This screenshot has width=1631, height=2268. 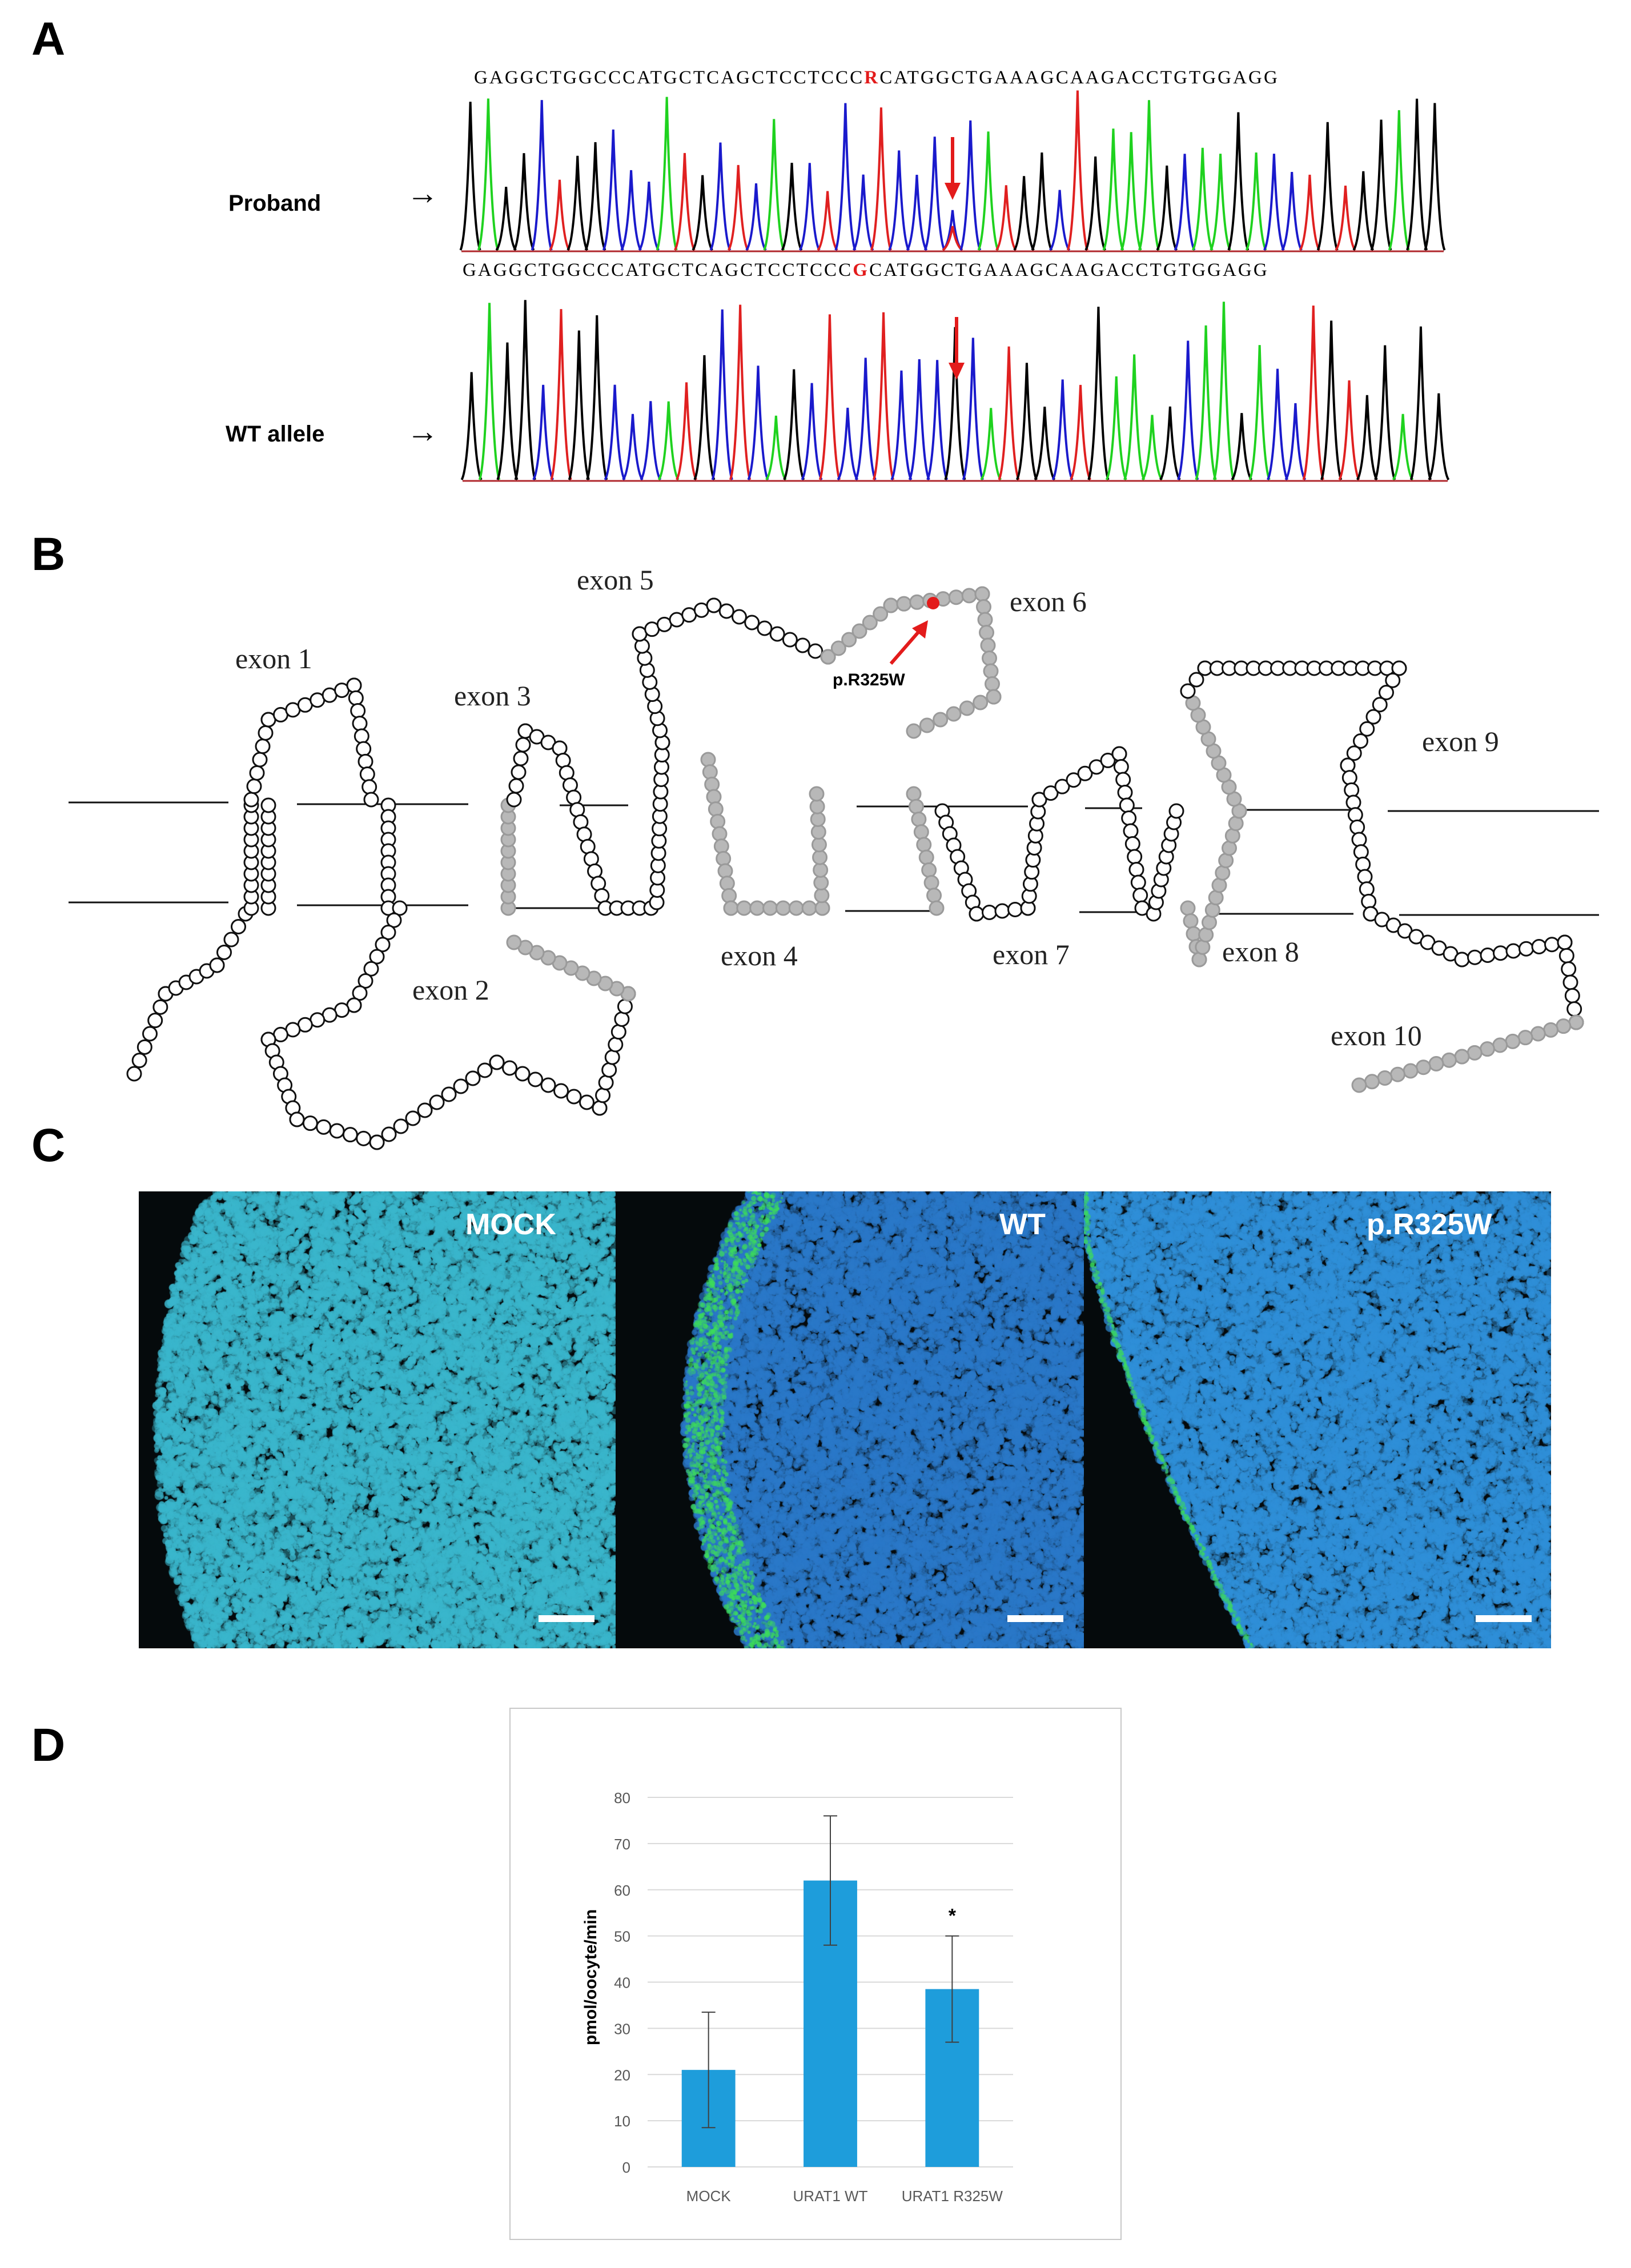 I want to click on chart-y-ticks: 0 10 20 30 40 50 60 70 80, so click(x=622, y=1982).